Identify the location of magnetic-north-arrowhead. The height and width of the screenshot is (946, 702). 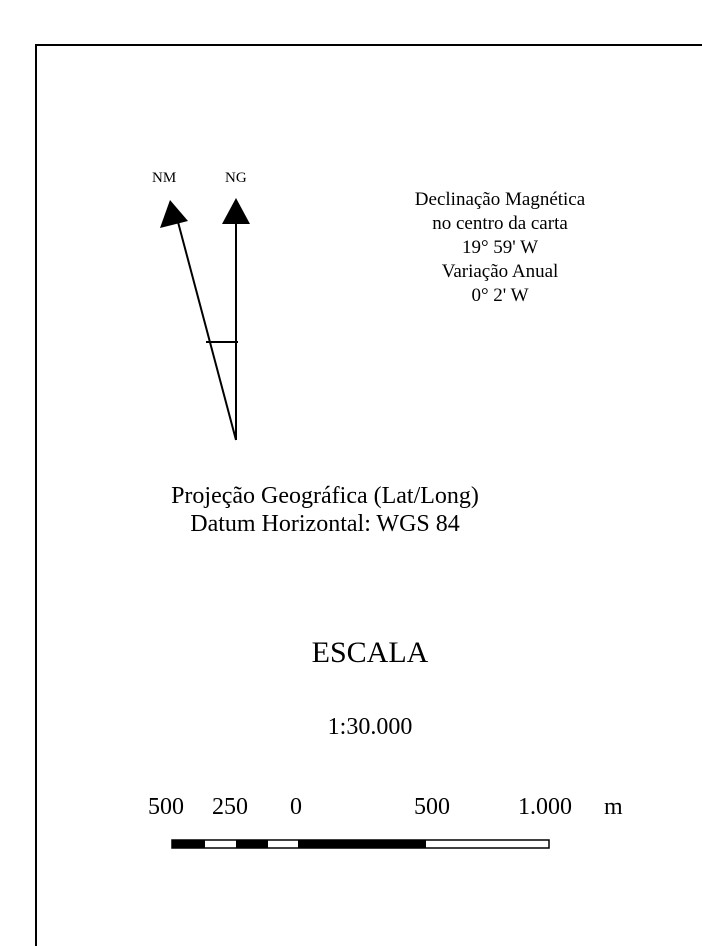
(174, 214).